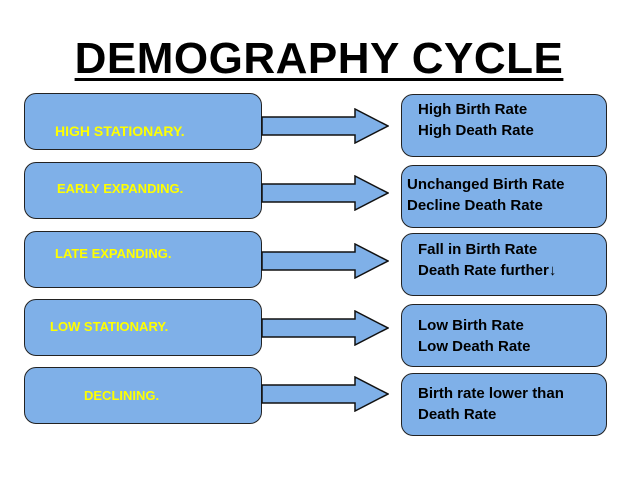 The width and height of the screenshot is (638, 479). Describe the element at coordinates (476, 130) in the screenshot. I see `outcome-line: High Death Rate` at that location.